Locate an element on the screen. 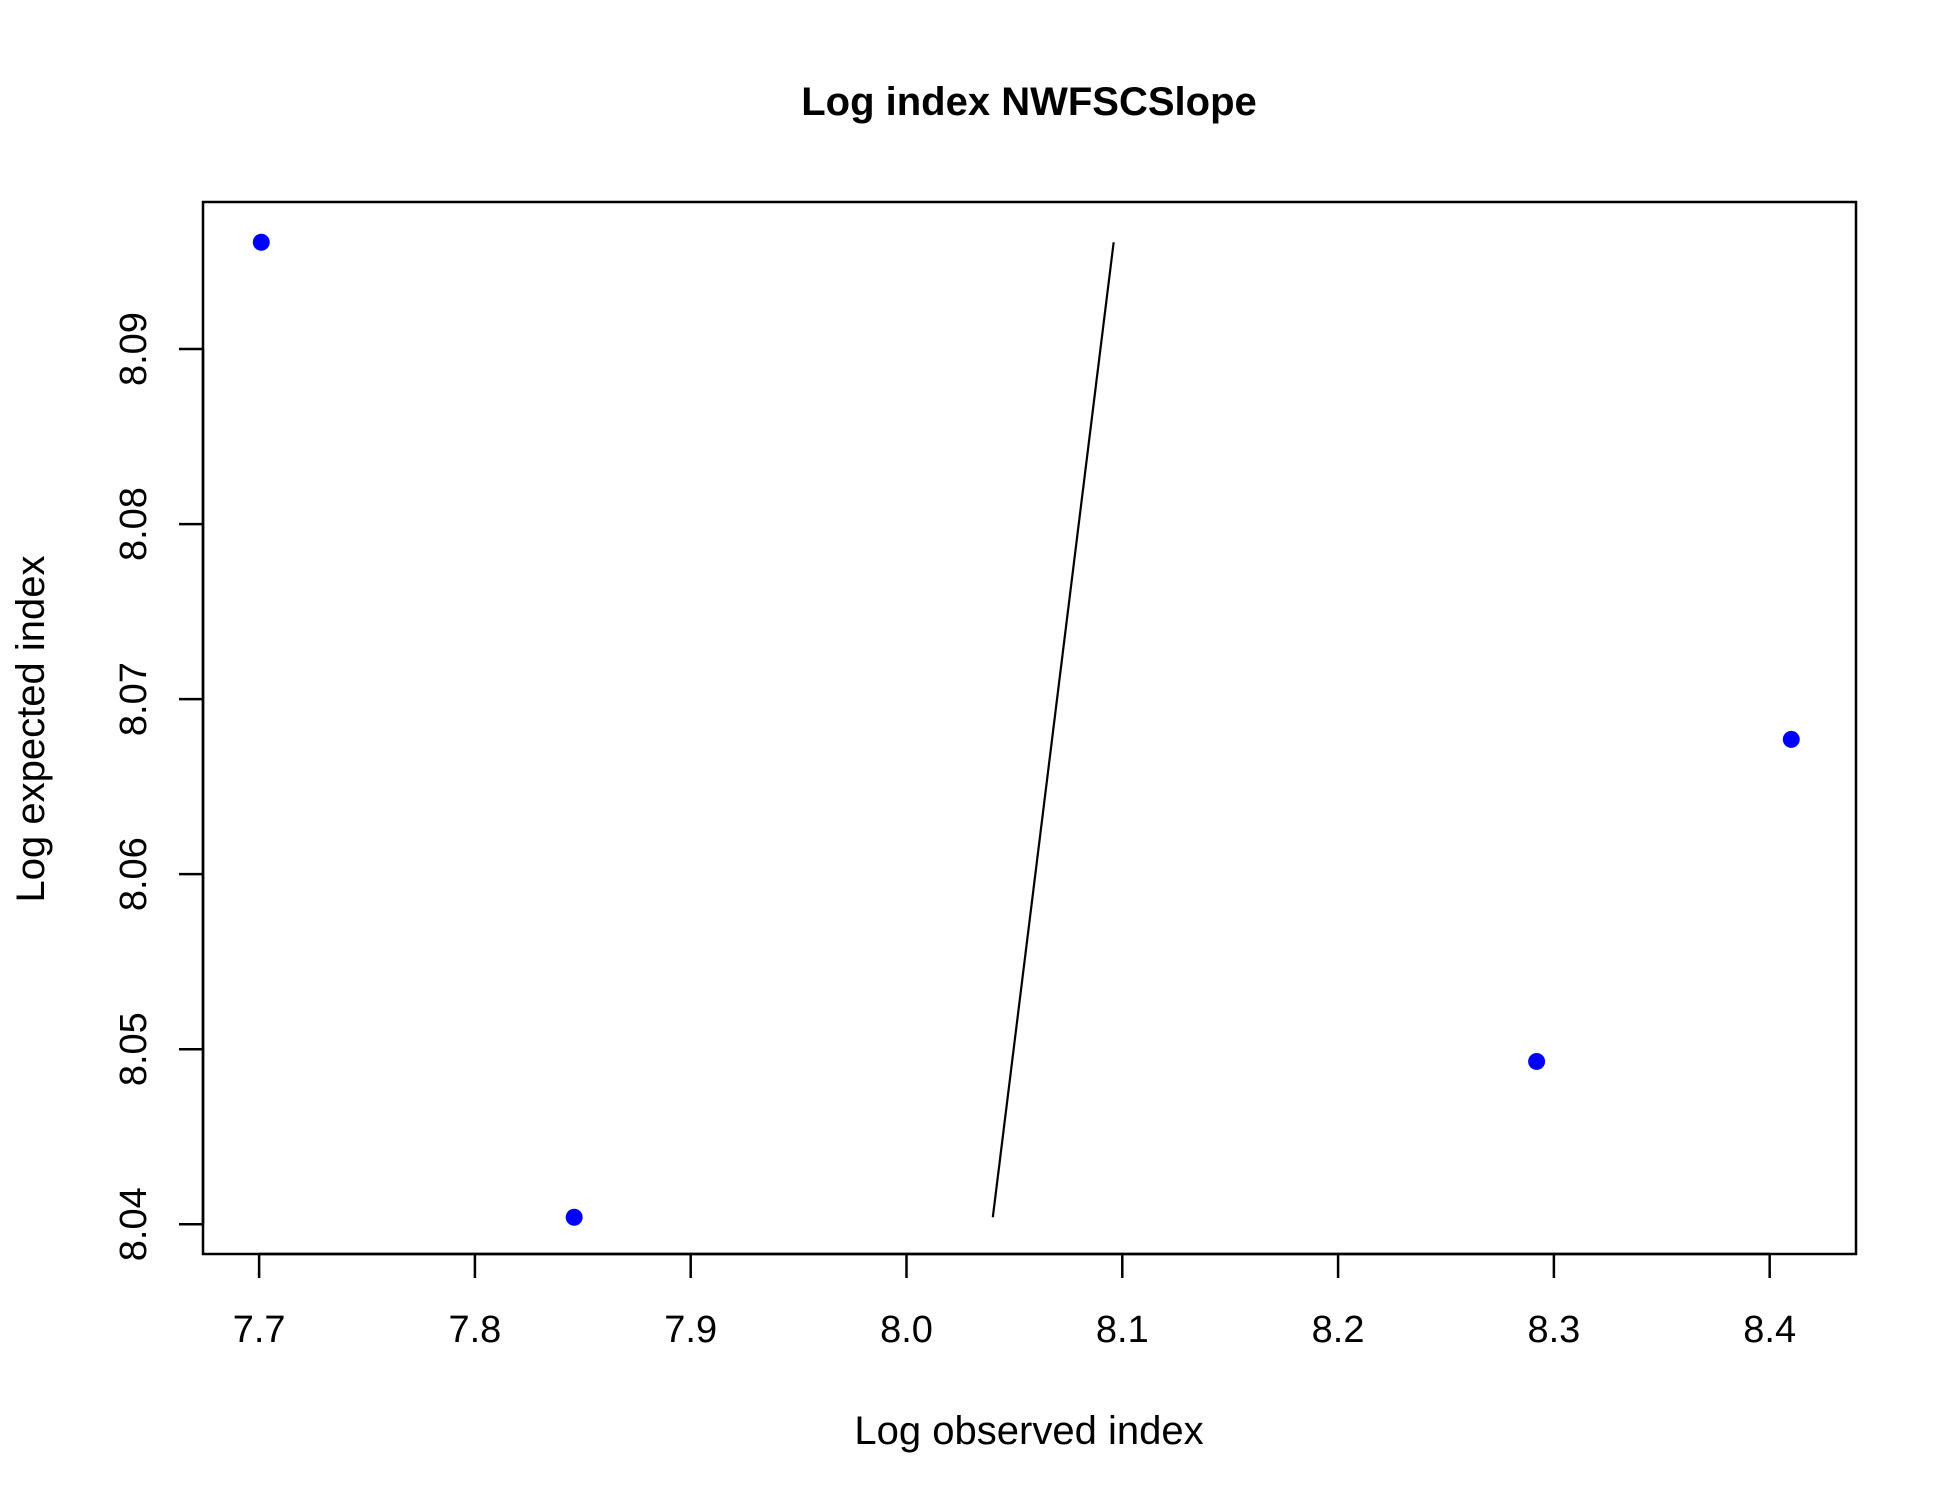  x-tick-label: 8.2 is located at coordinates (1338, 1330).